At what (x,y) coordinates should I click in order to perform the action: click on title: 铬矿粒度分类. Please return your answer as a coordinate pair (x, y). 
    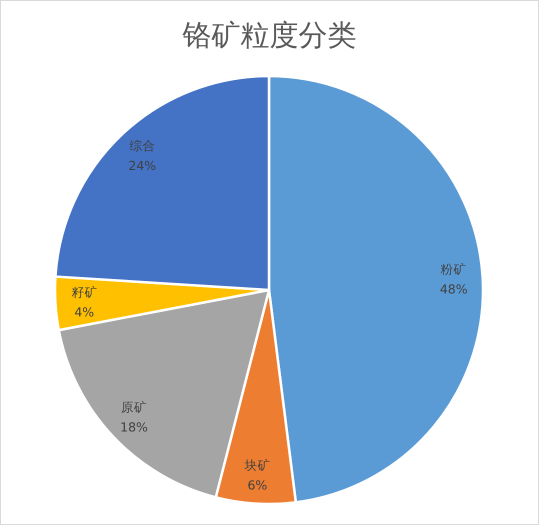
    Looking at the image, I should click on (269, 35).